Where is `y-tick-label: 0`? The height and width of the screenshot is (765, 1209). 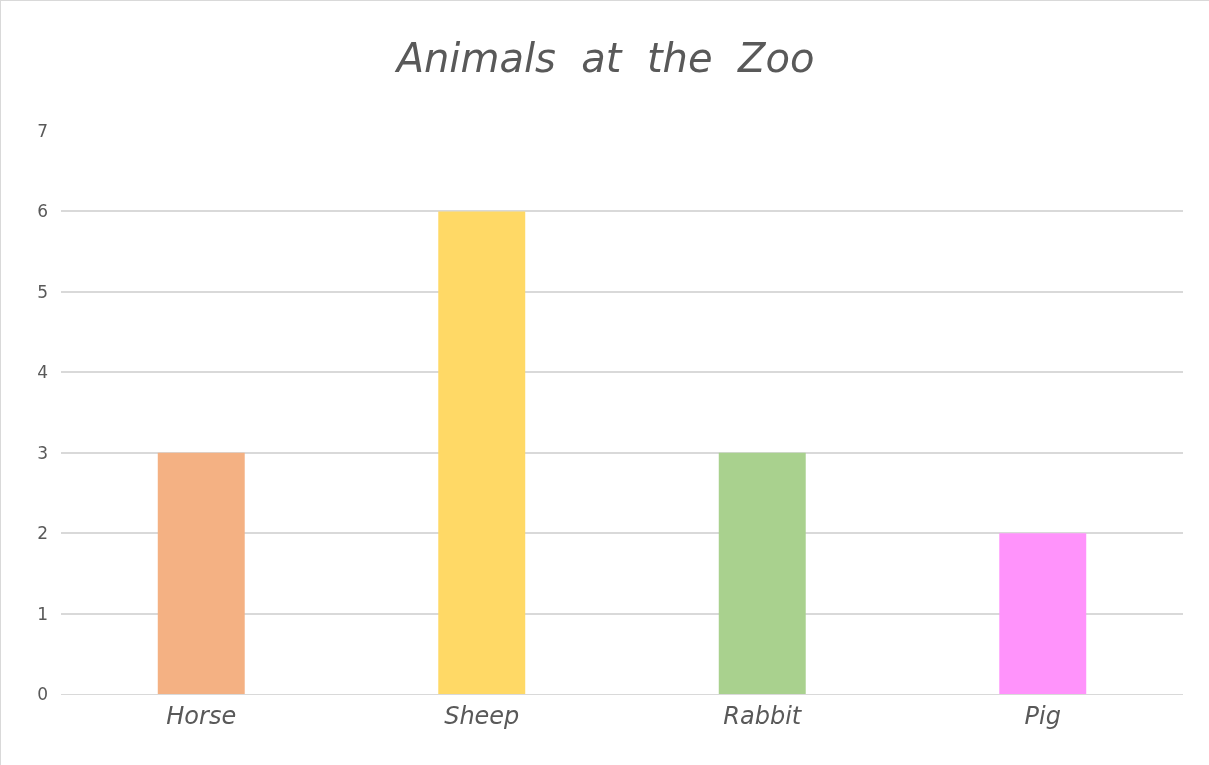
y-tick-label: 0 is located at coordinates (42, 693).